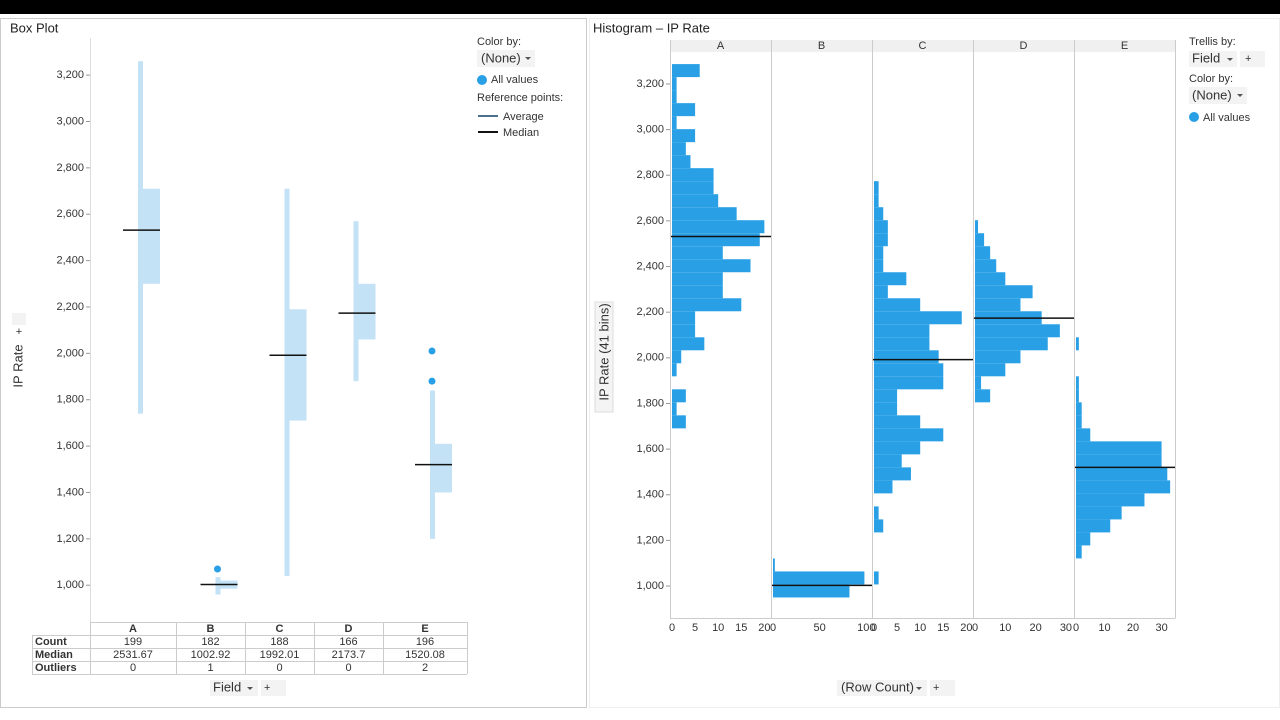 The height and width of the screenshot is (720, 1280). What do you see at coordinates (1194, 117) in the screenshot?
I see `legend-swatch` at bounding box center [1194, 117].